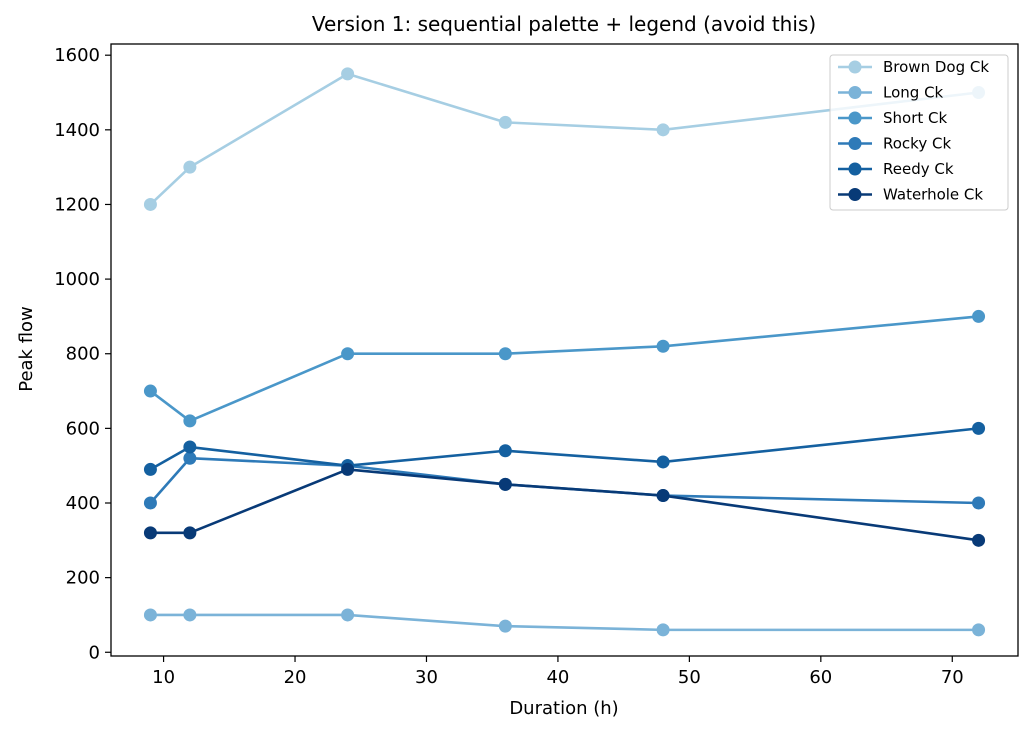 The image size is (1032, 734). What do you see at coordinates (820, 677) in the screenshot?
I see `x-tick-label: 60` at bounding box center [820, 677].